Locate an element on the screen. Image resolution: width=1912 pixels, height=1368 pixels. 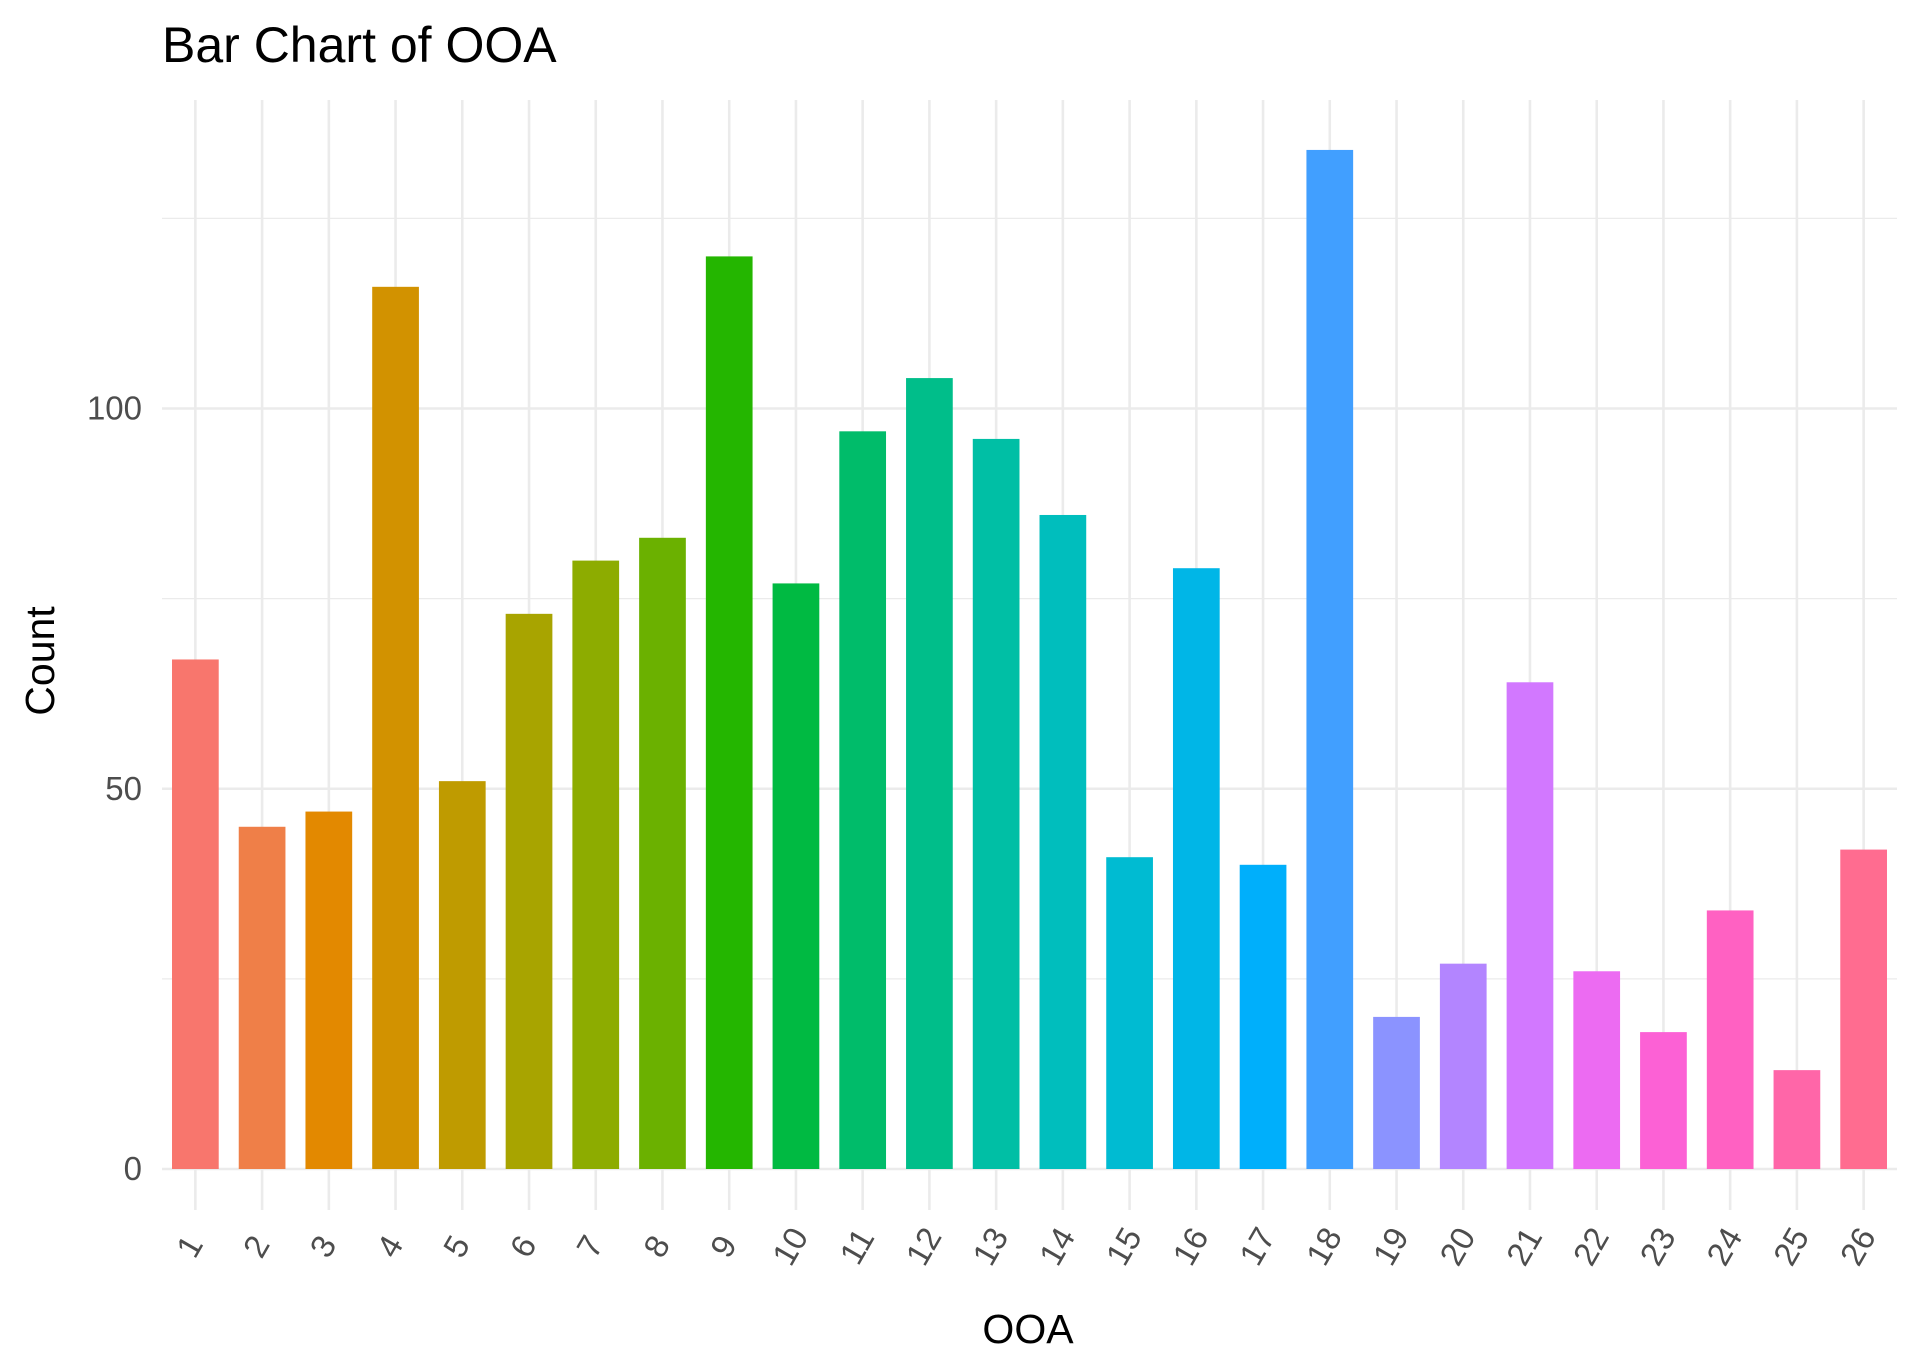
y-axis-title: Count is located at coordinates (40, 661).